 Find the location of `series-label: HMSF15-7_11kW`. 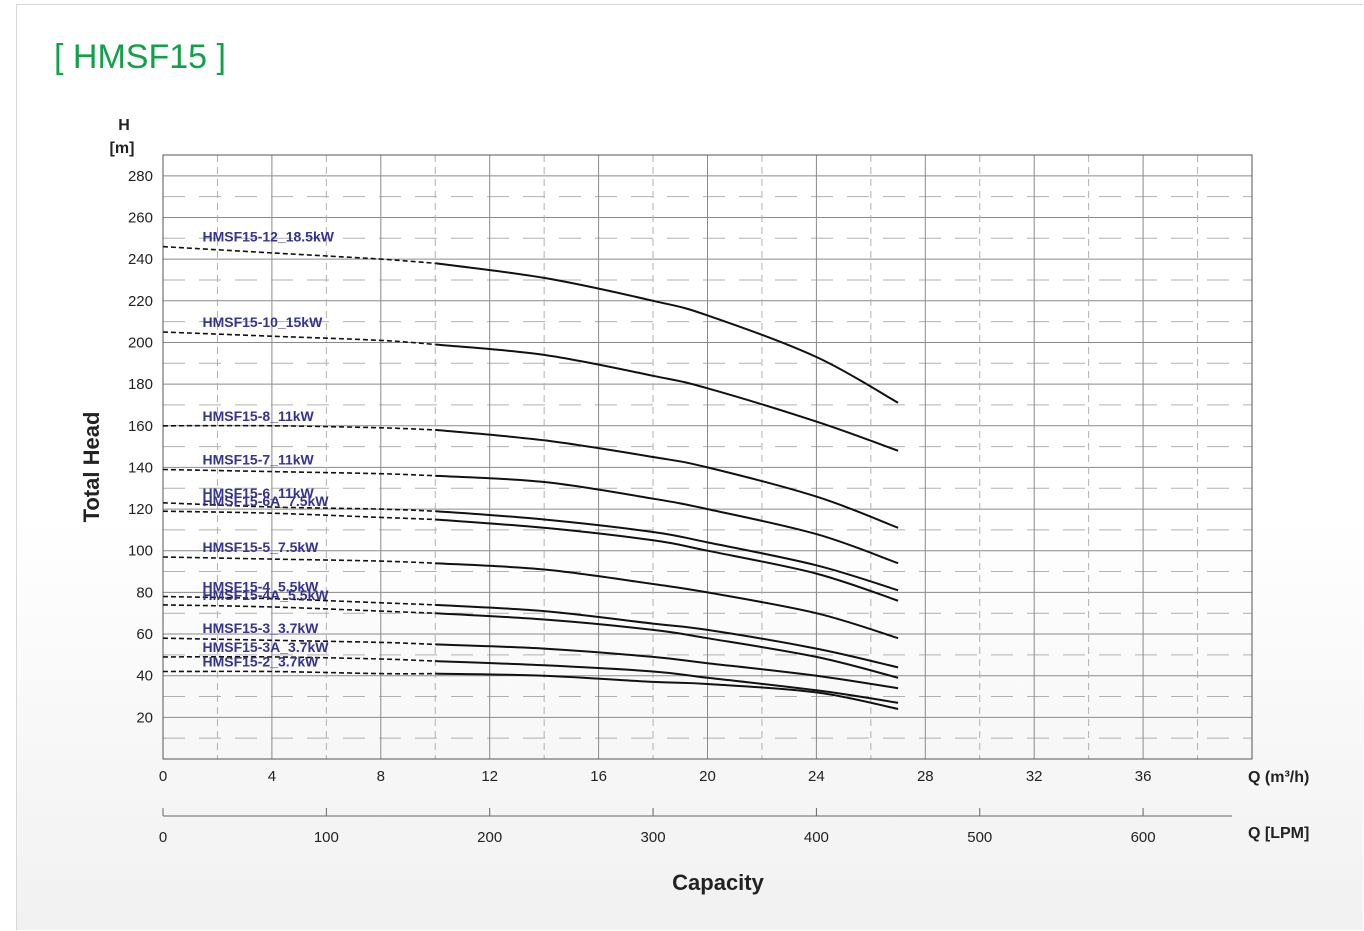

series-label: HMSF15-7_11kW is located at coordinates (258, 459).